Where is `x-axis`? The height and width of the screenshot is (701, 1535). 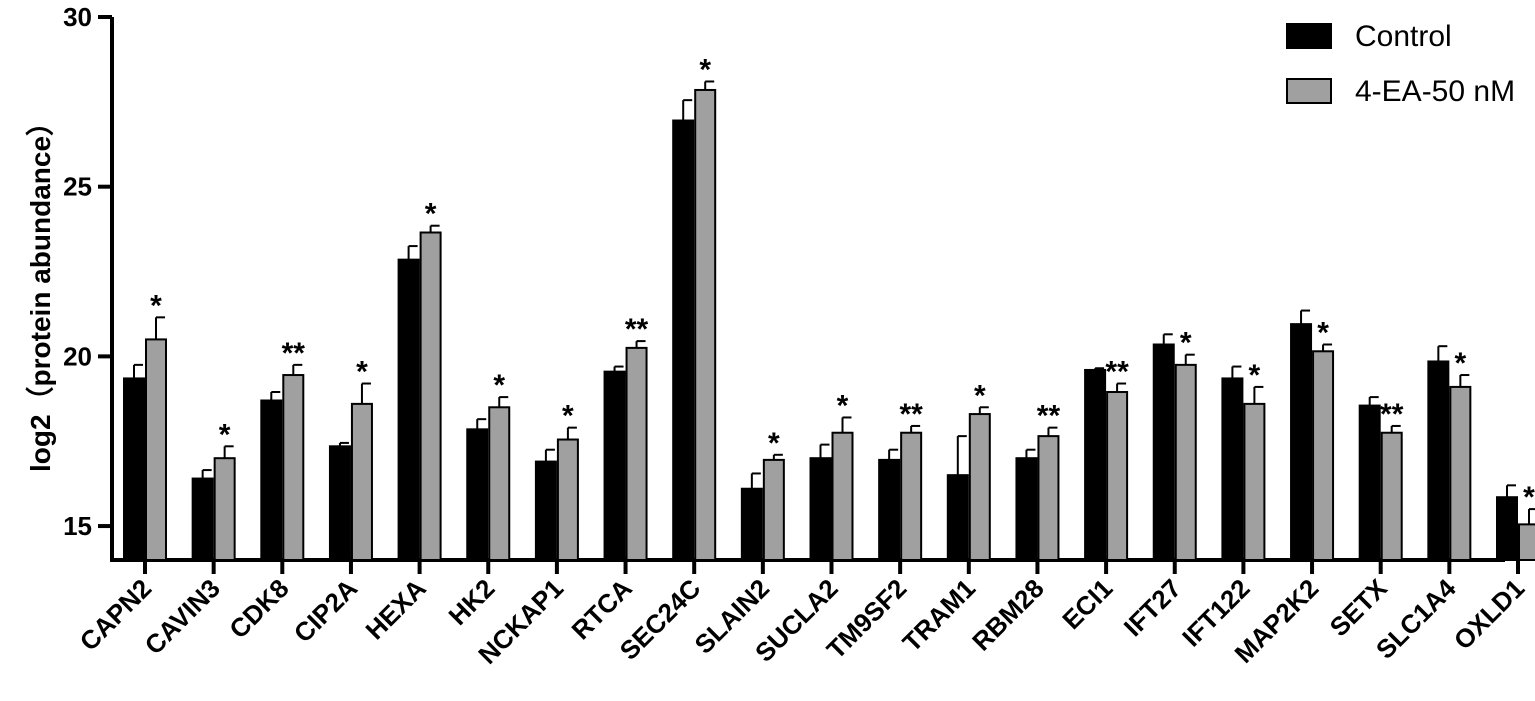
x-axis is located at coordinates (815, 566).